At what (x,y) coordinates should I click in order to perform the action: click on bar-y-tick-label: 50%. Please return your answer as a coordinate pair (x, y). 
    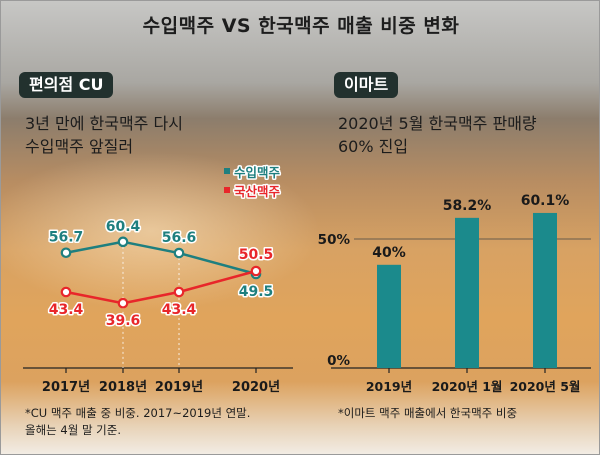
    Looking at the image, I should click on (334, 240).